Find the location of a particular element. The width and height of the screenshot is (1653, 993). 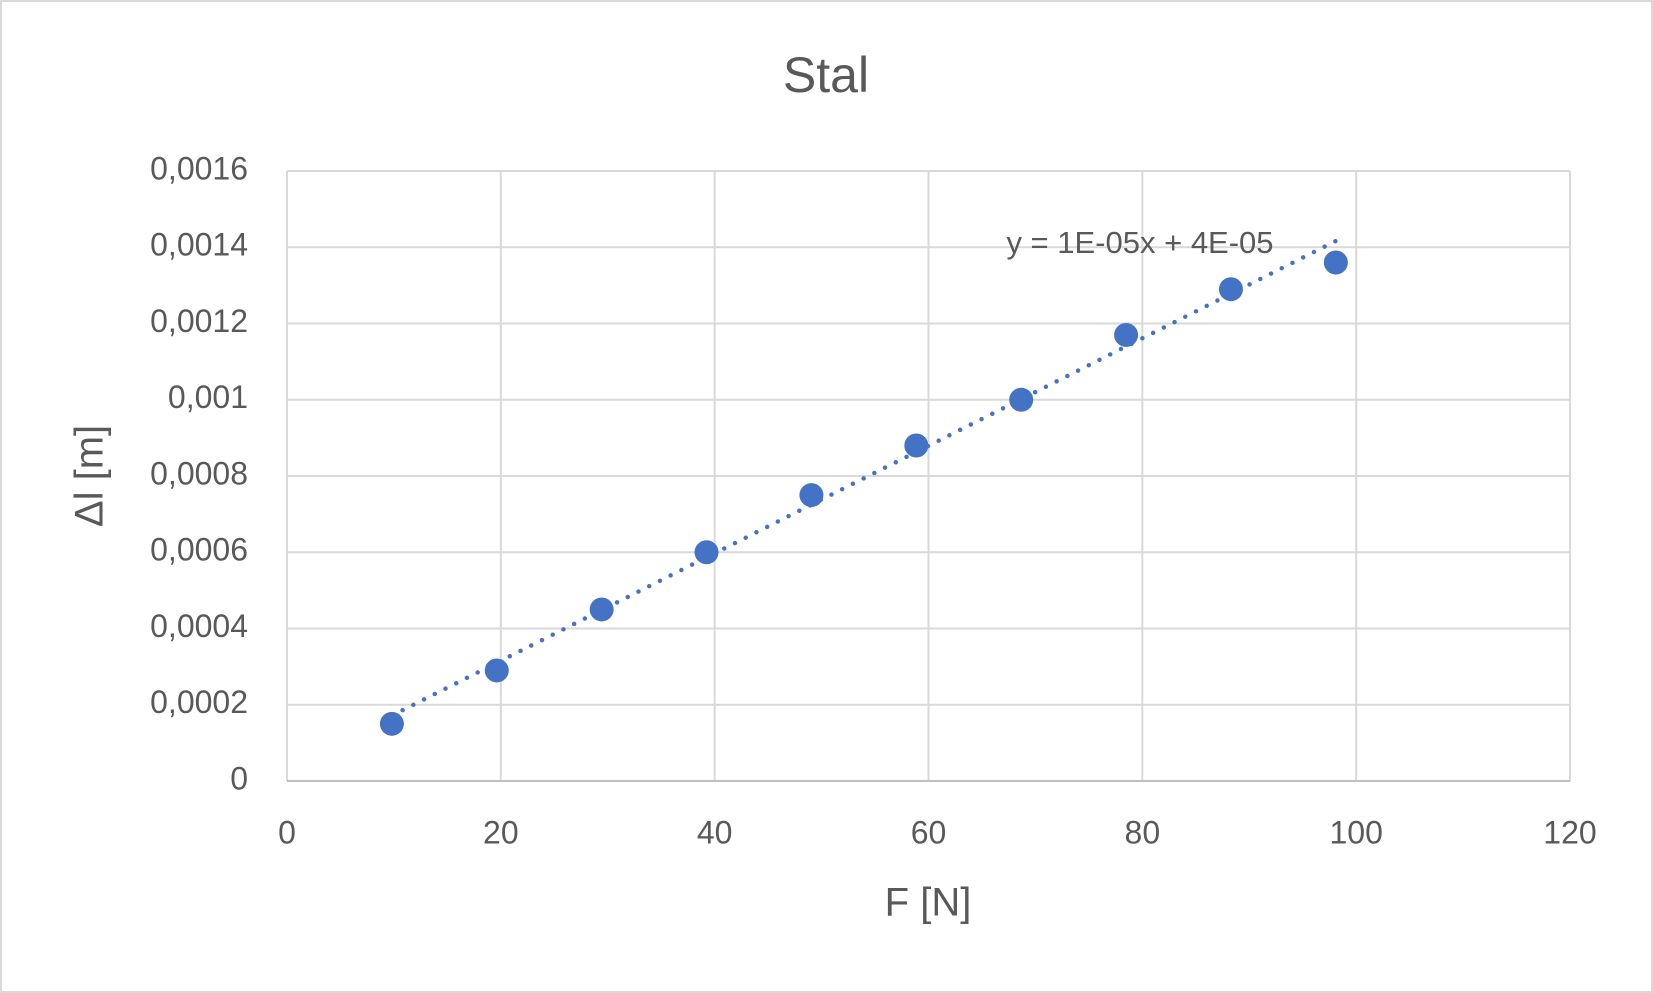

y-tick-label: 0,0014 is located at coordinates (199, 245).